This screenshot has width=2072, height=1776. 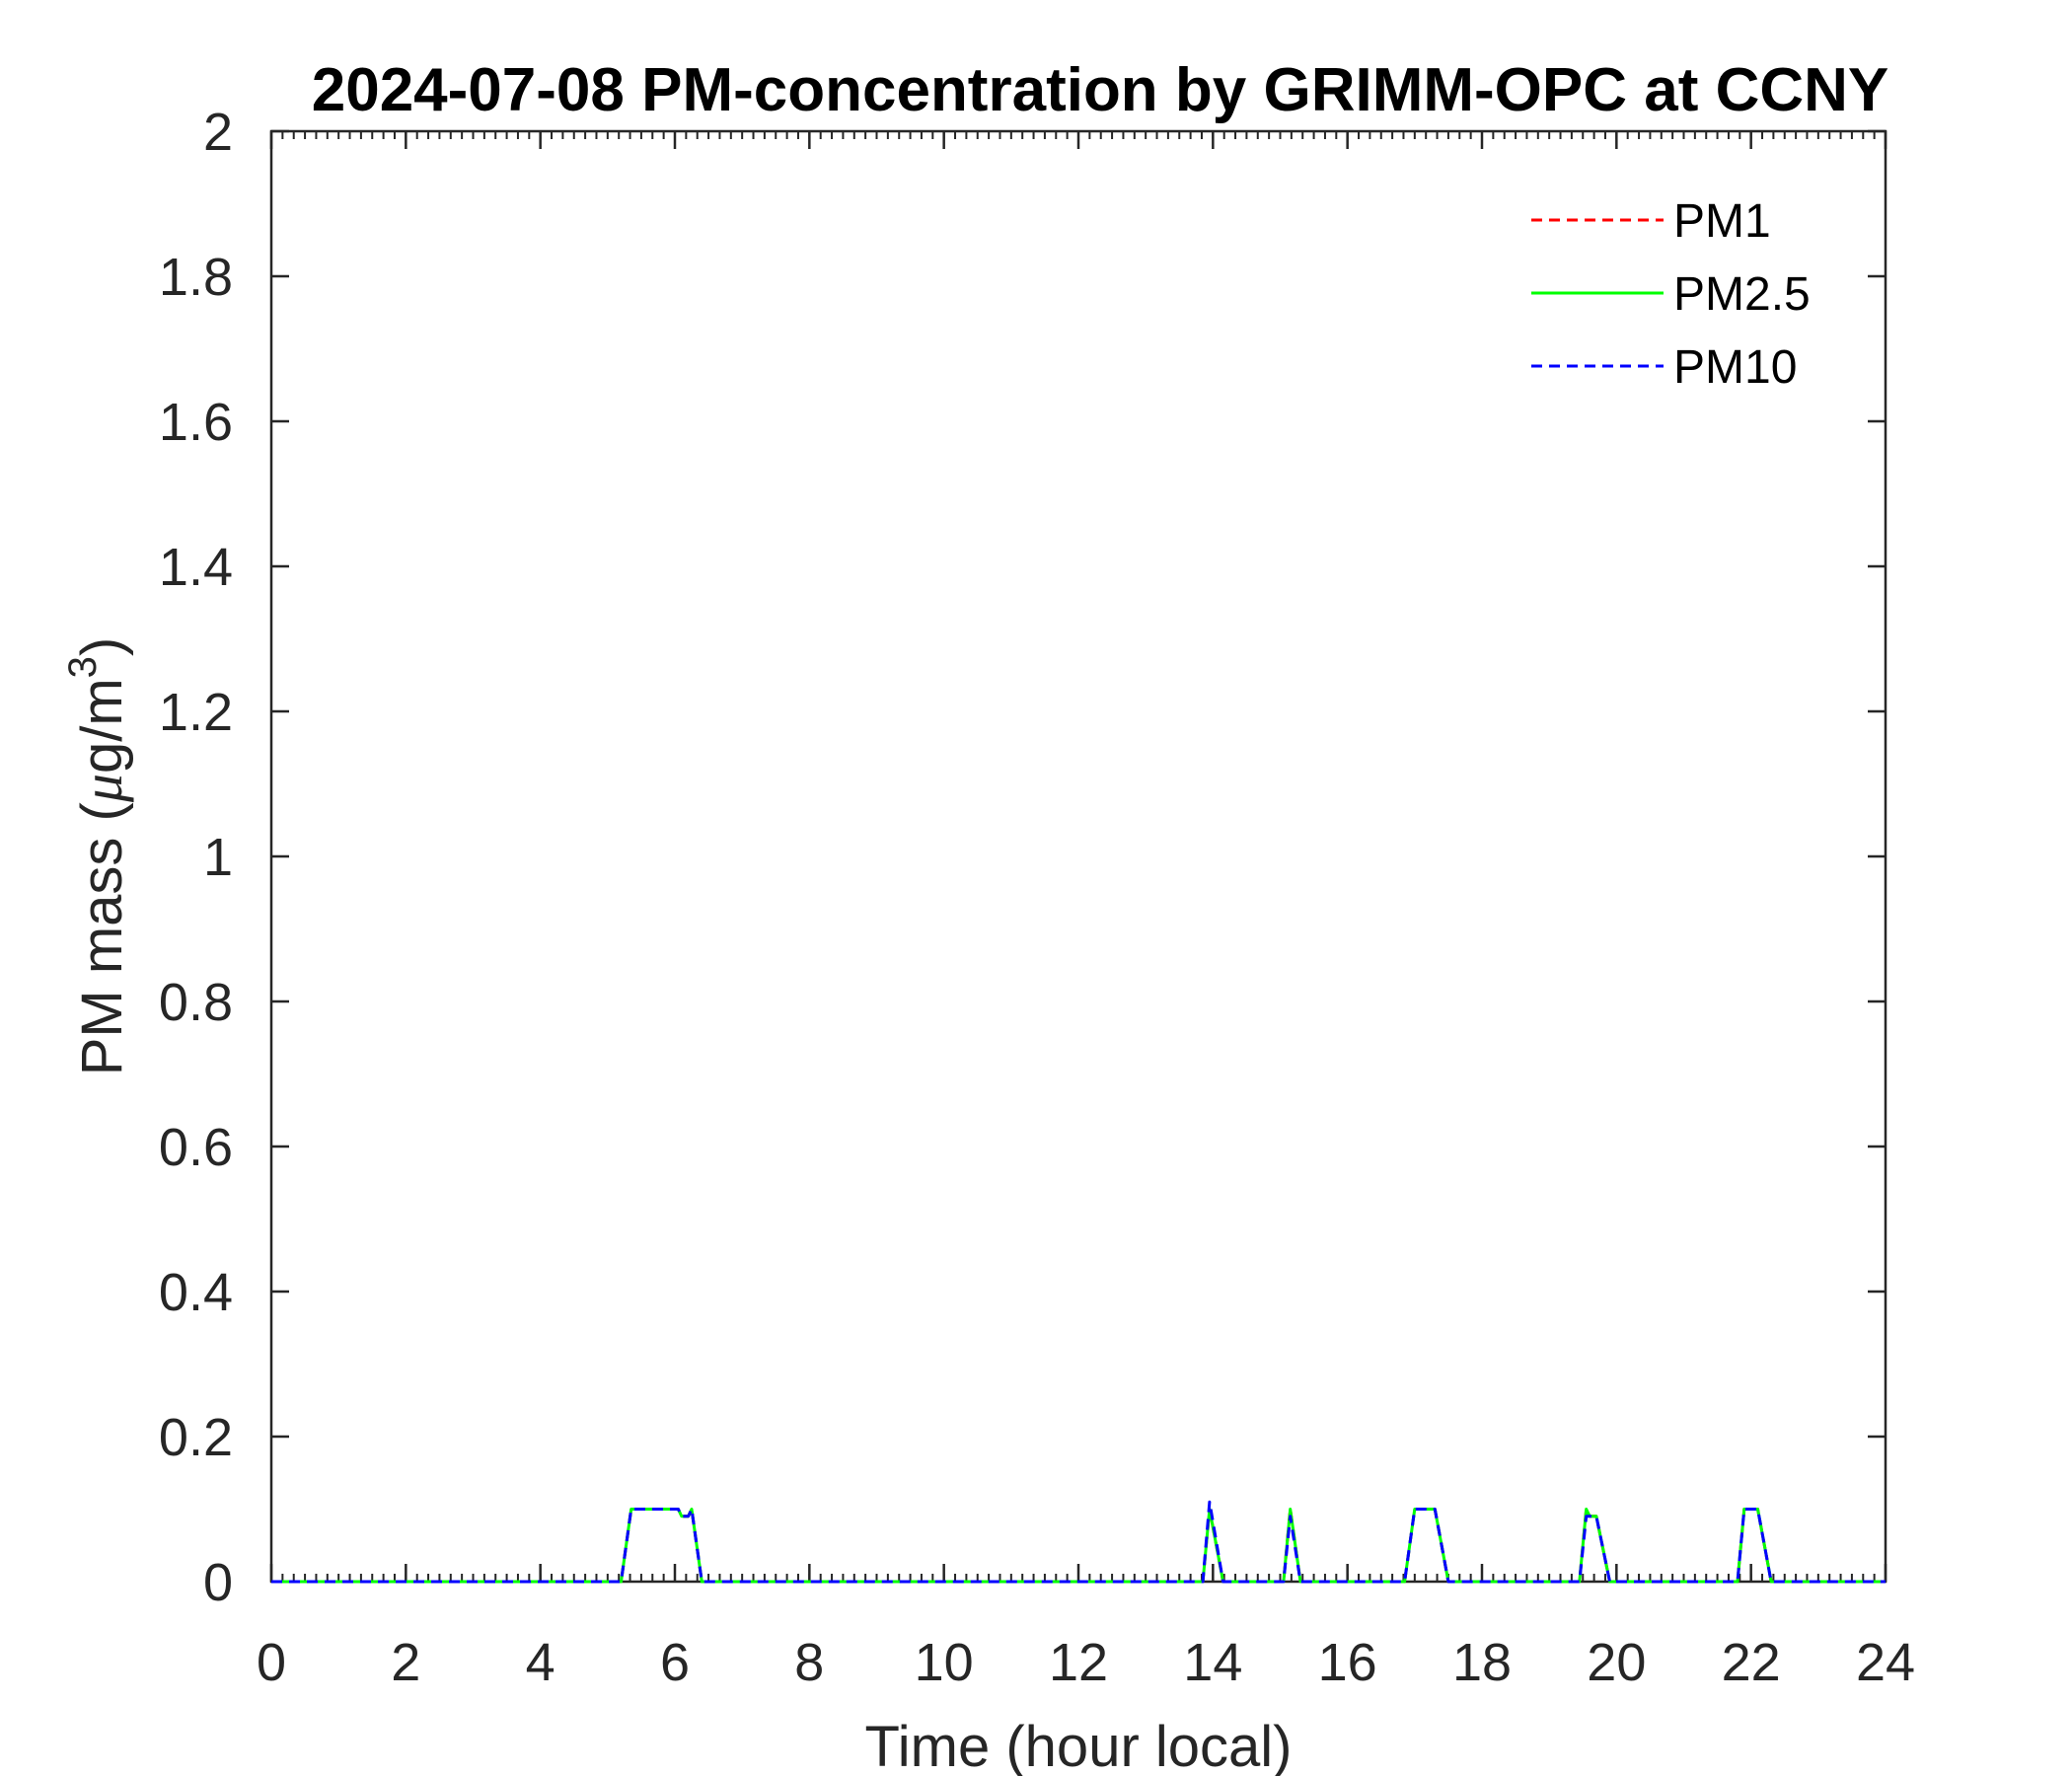 I want to click on series-line-pm10, so click(x=1078, y=1542).